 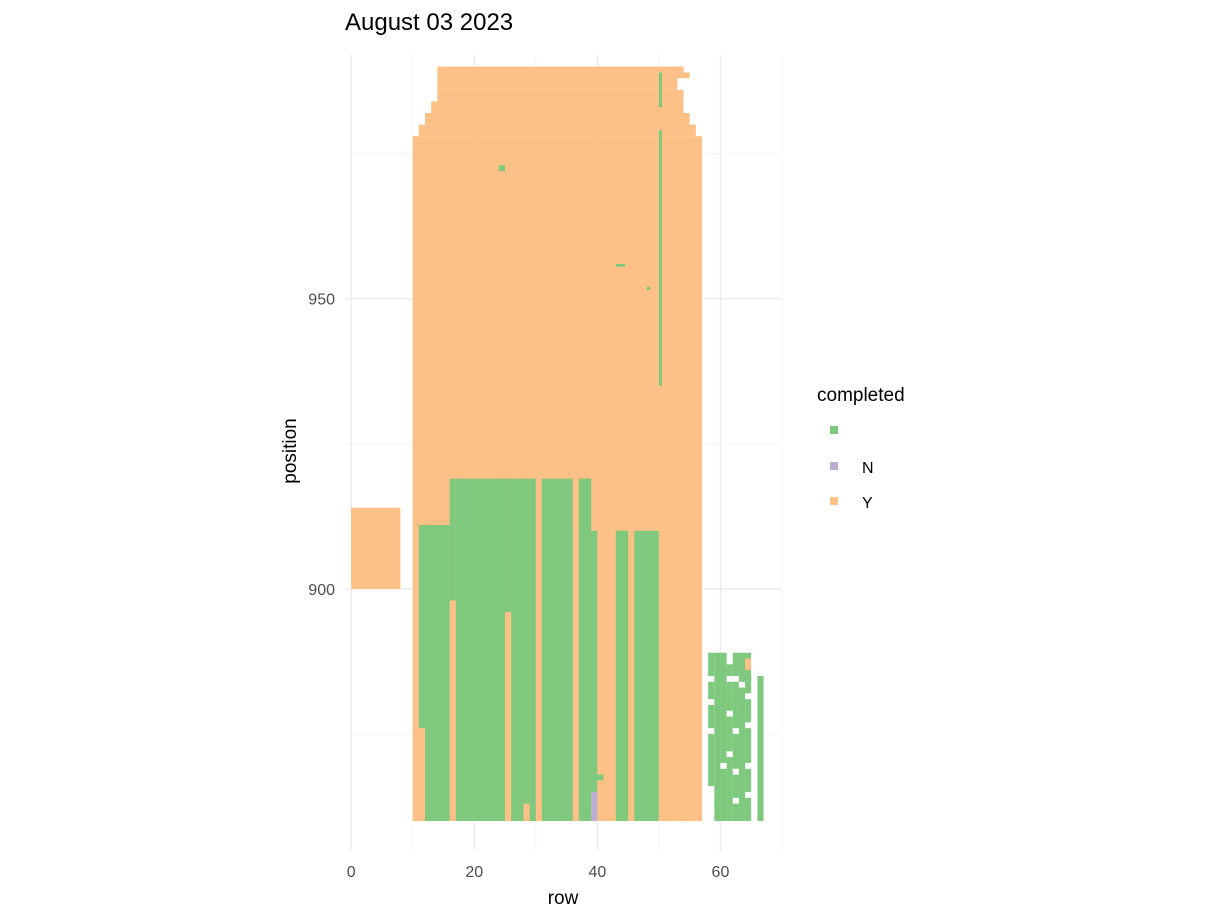 I want to click on x-tick-label: 60, so click(x=721, y=872).